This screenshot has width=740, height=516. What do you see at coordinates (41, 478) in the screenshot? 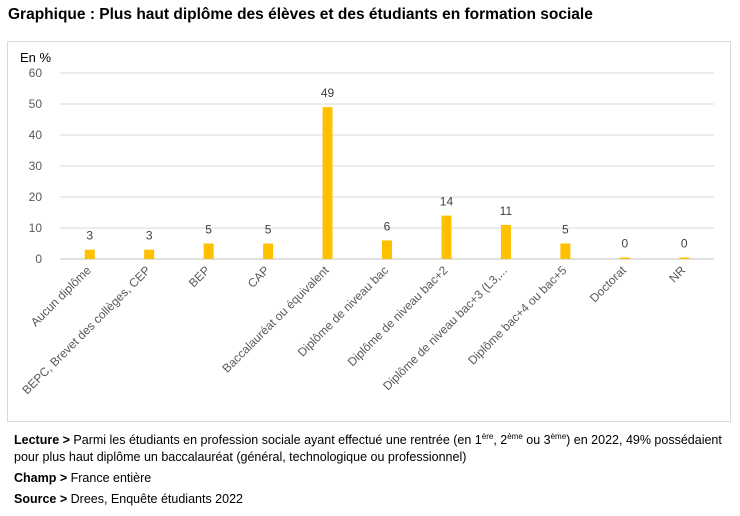
I see `champ-label: Champ >` at bounding box center [41, 478].